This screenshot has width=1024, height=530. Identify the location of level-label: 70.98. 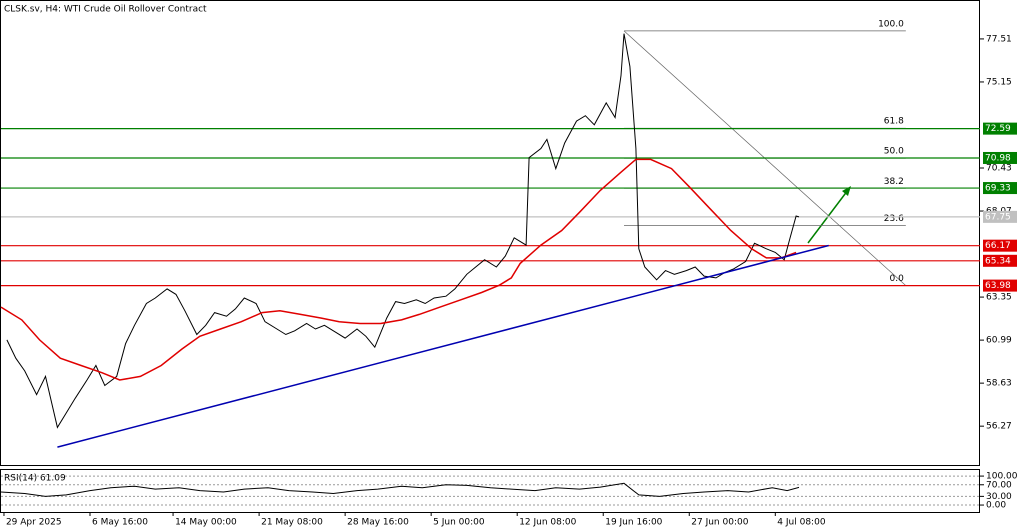
(998, 158).